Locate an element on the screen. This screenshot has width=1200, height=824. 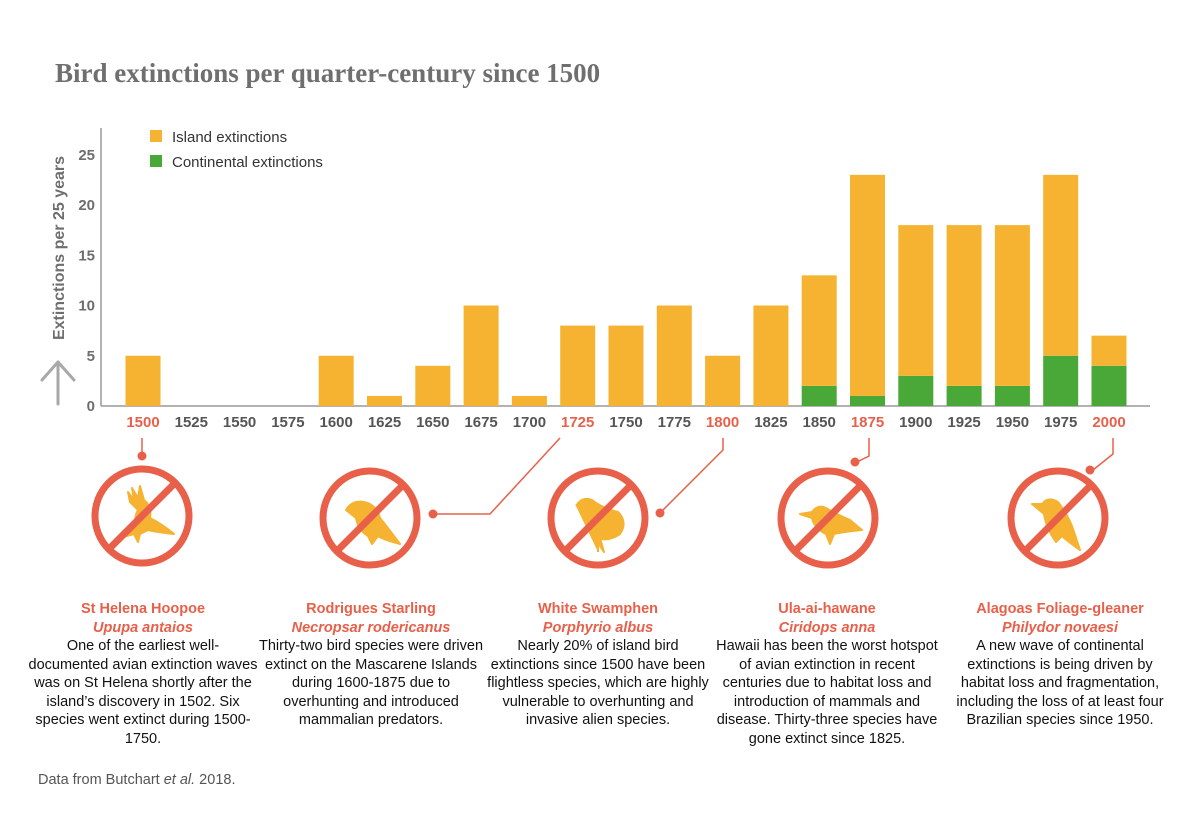
card-species-name: Ula-ai-hawane is located at coordinates (827, 609).